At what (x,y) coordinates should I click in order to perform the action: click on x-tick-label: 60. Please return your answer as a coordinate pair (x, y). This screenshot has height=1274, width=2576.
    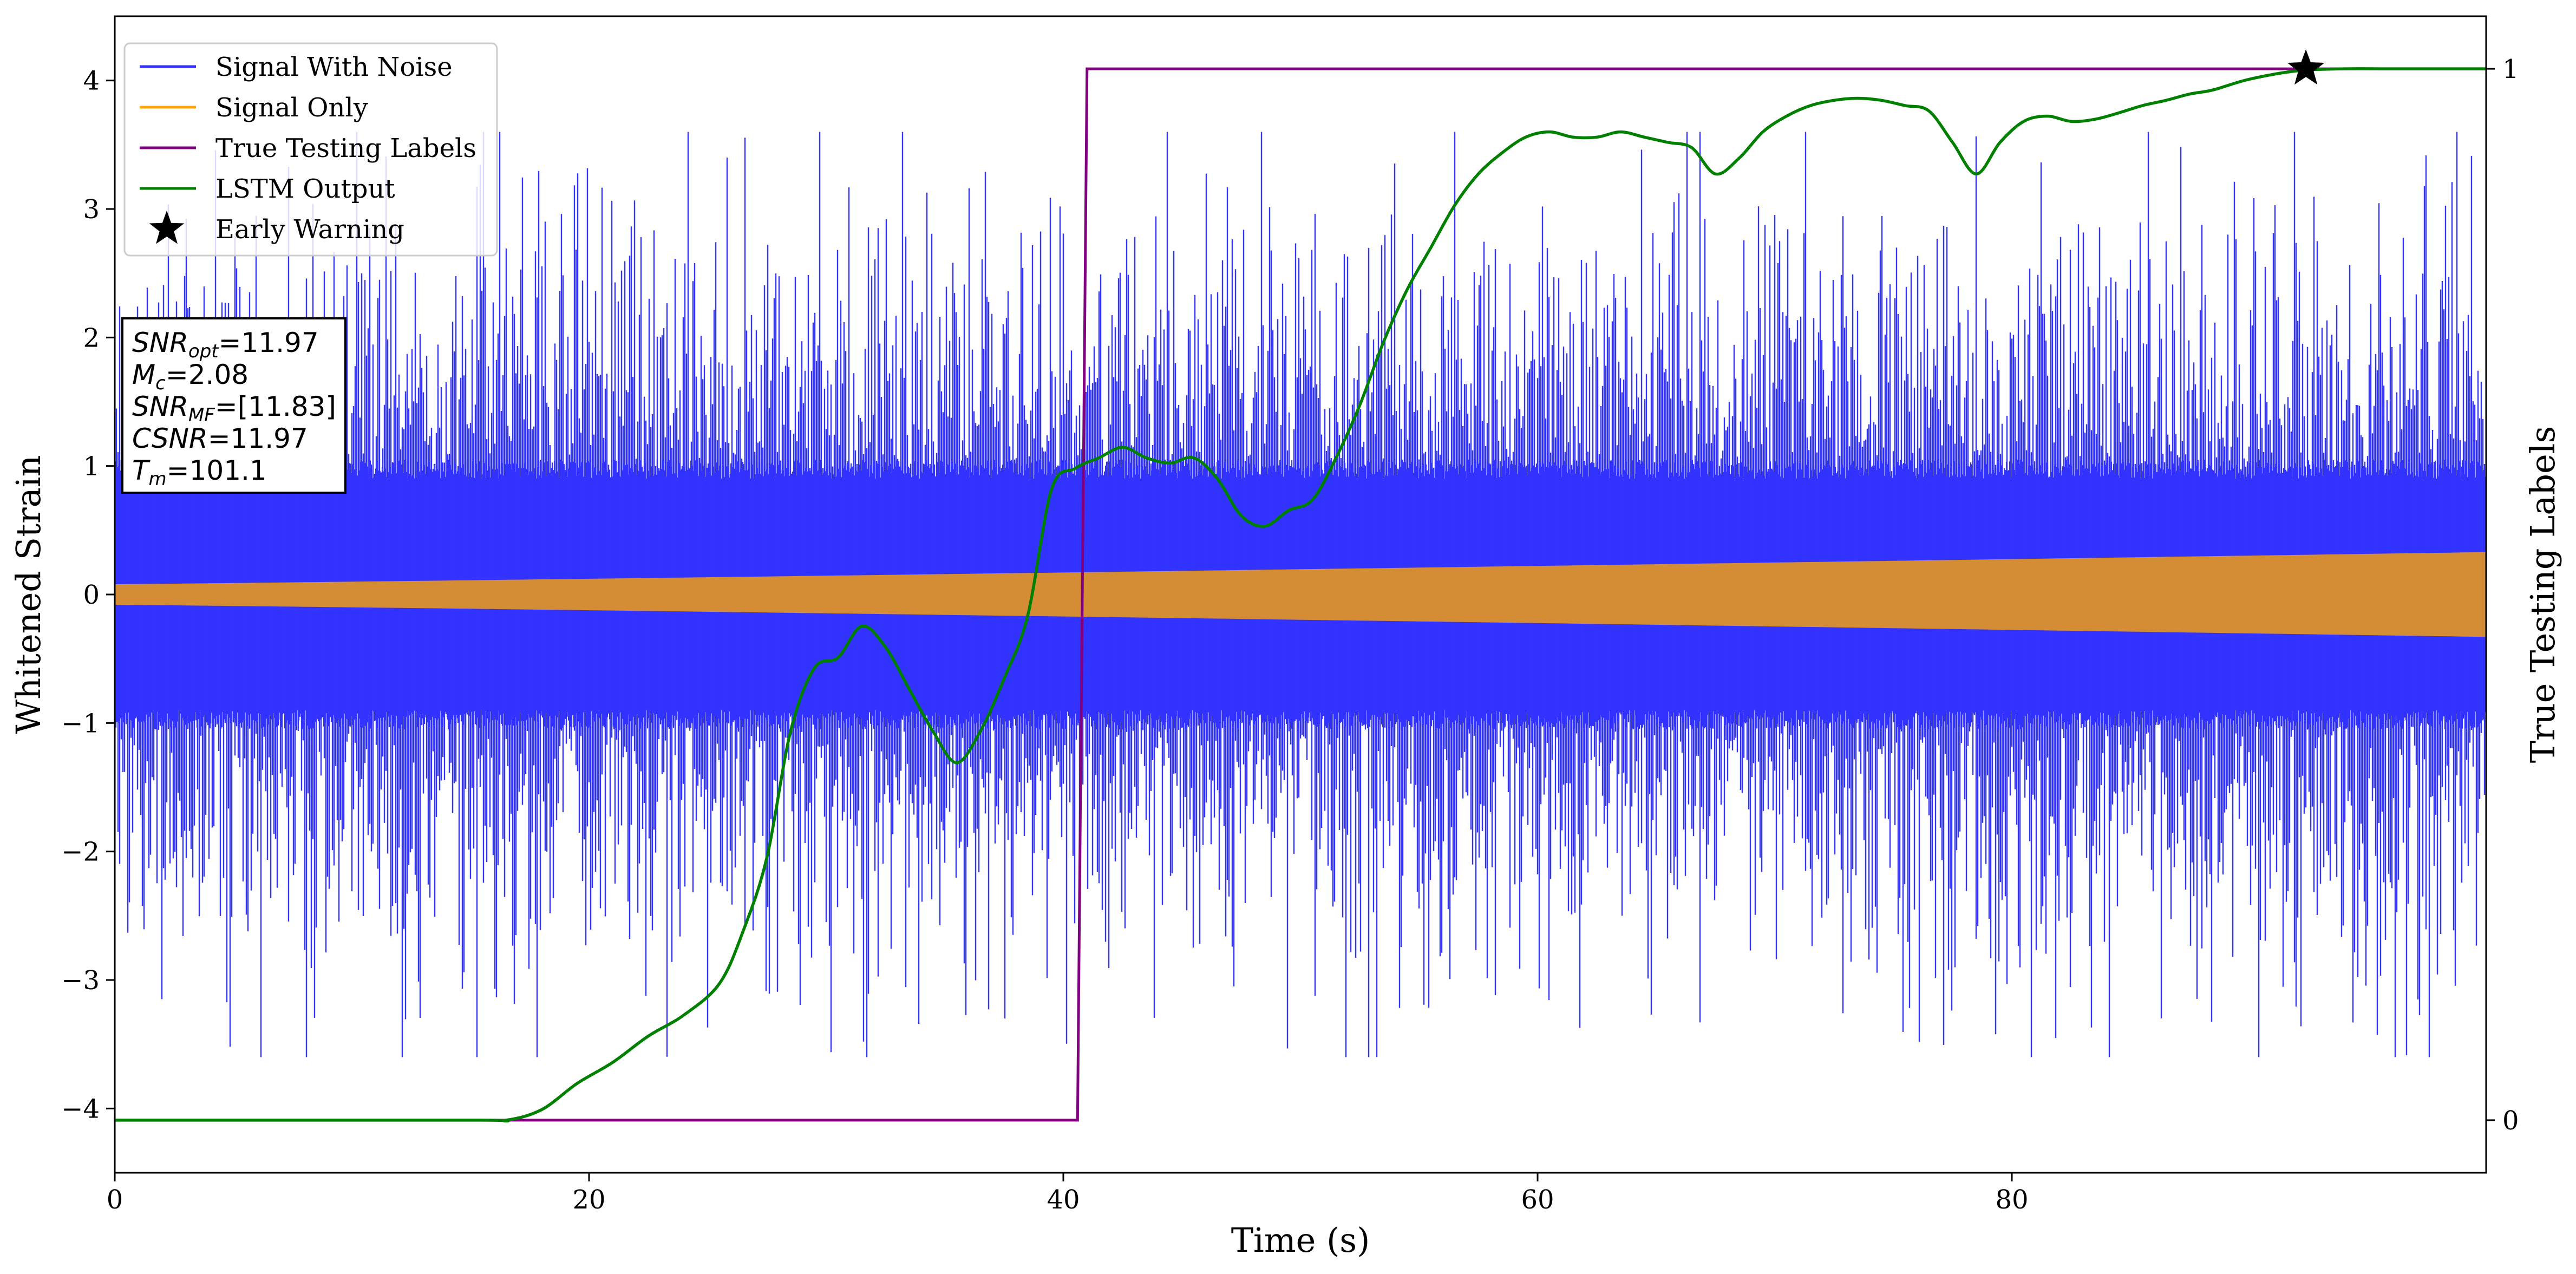
    Looking at the image, I should click on (1538, 1200).